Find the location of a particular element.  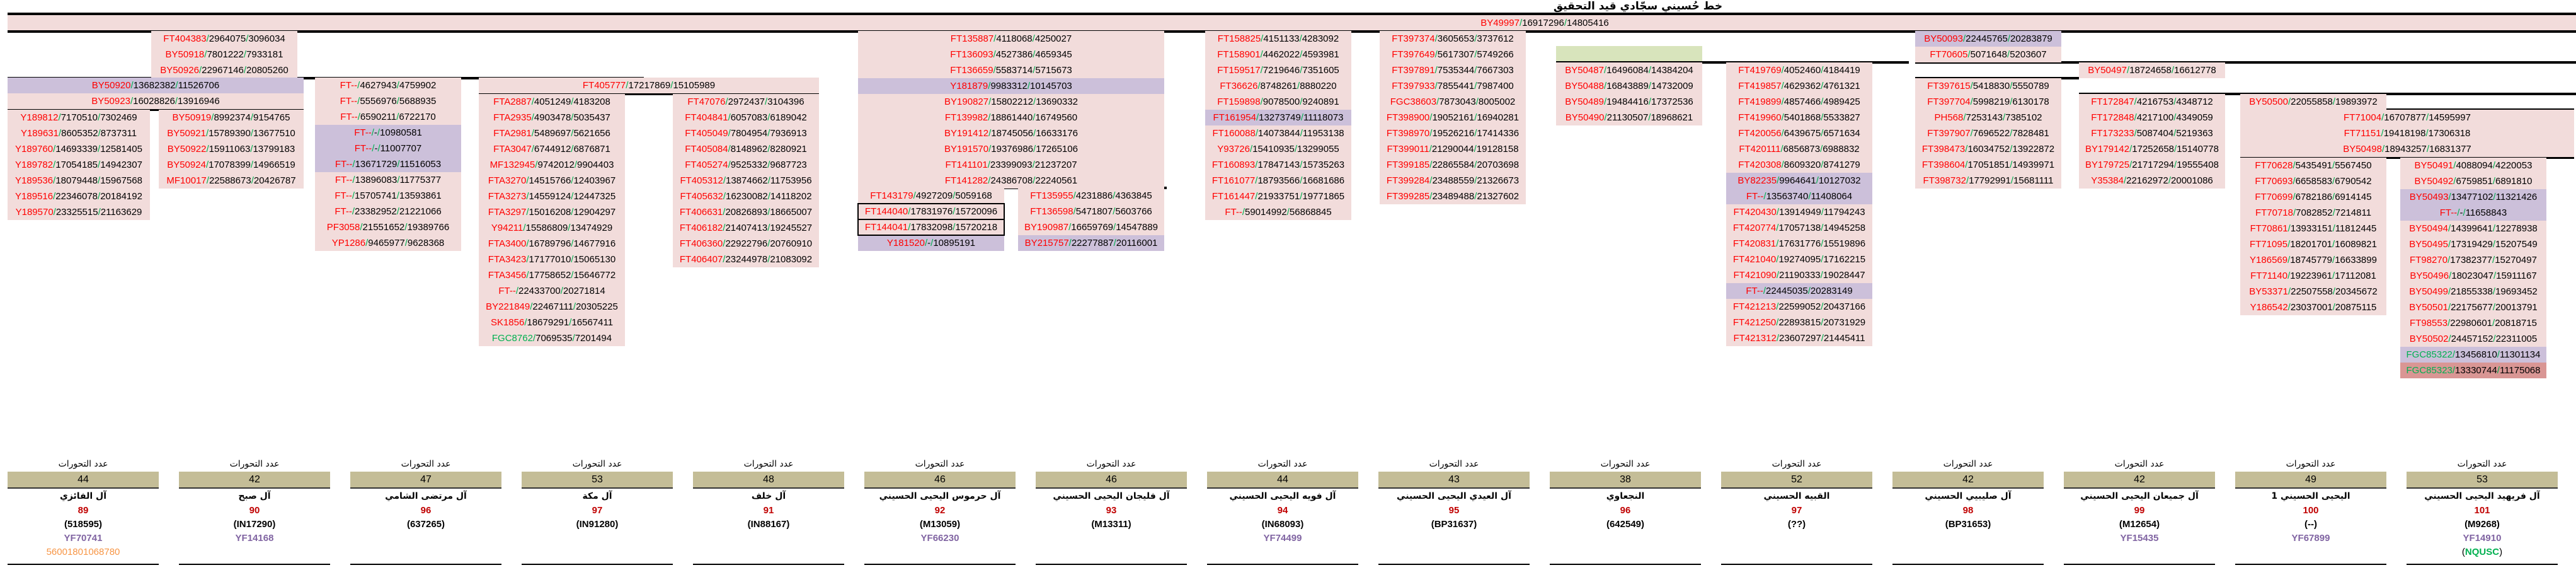

snp-row: FT405632/16230082/14118202 is located at coordinates (746, 197).